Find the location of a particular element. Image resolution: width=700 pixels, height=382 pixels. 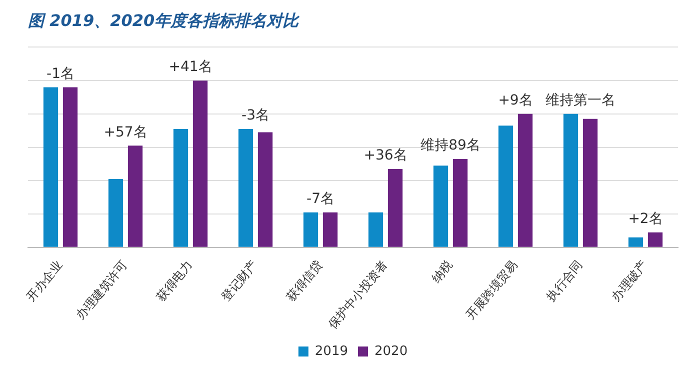

annotation: -7名 is located at coordinates (320, 199).